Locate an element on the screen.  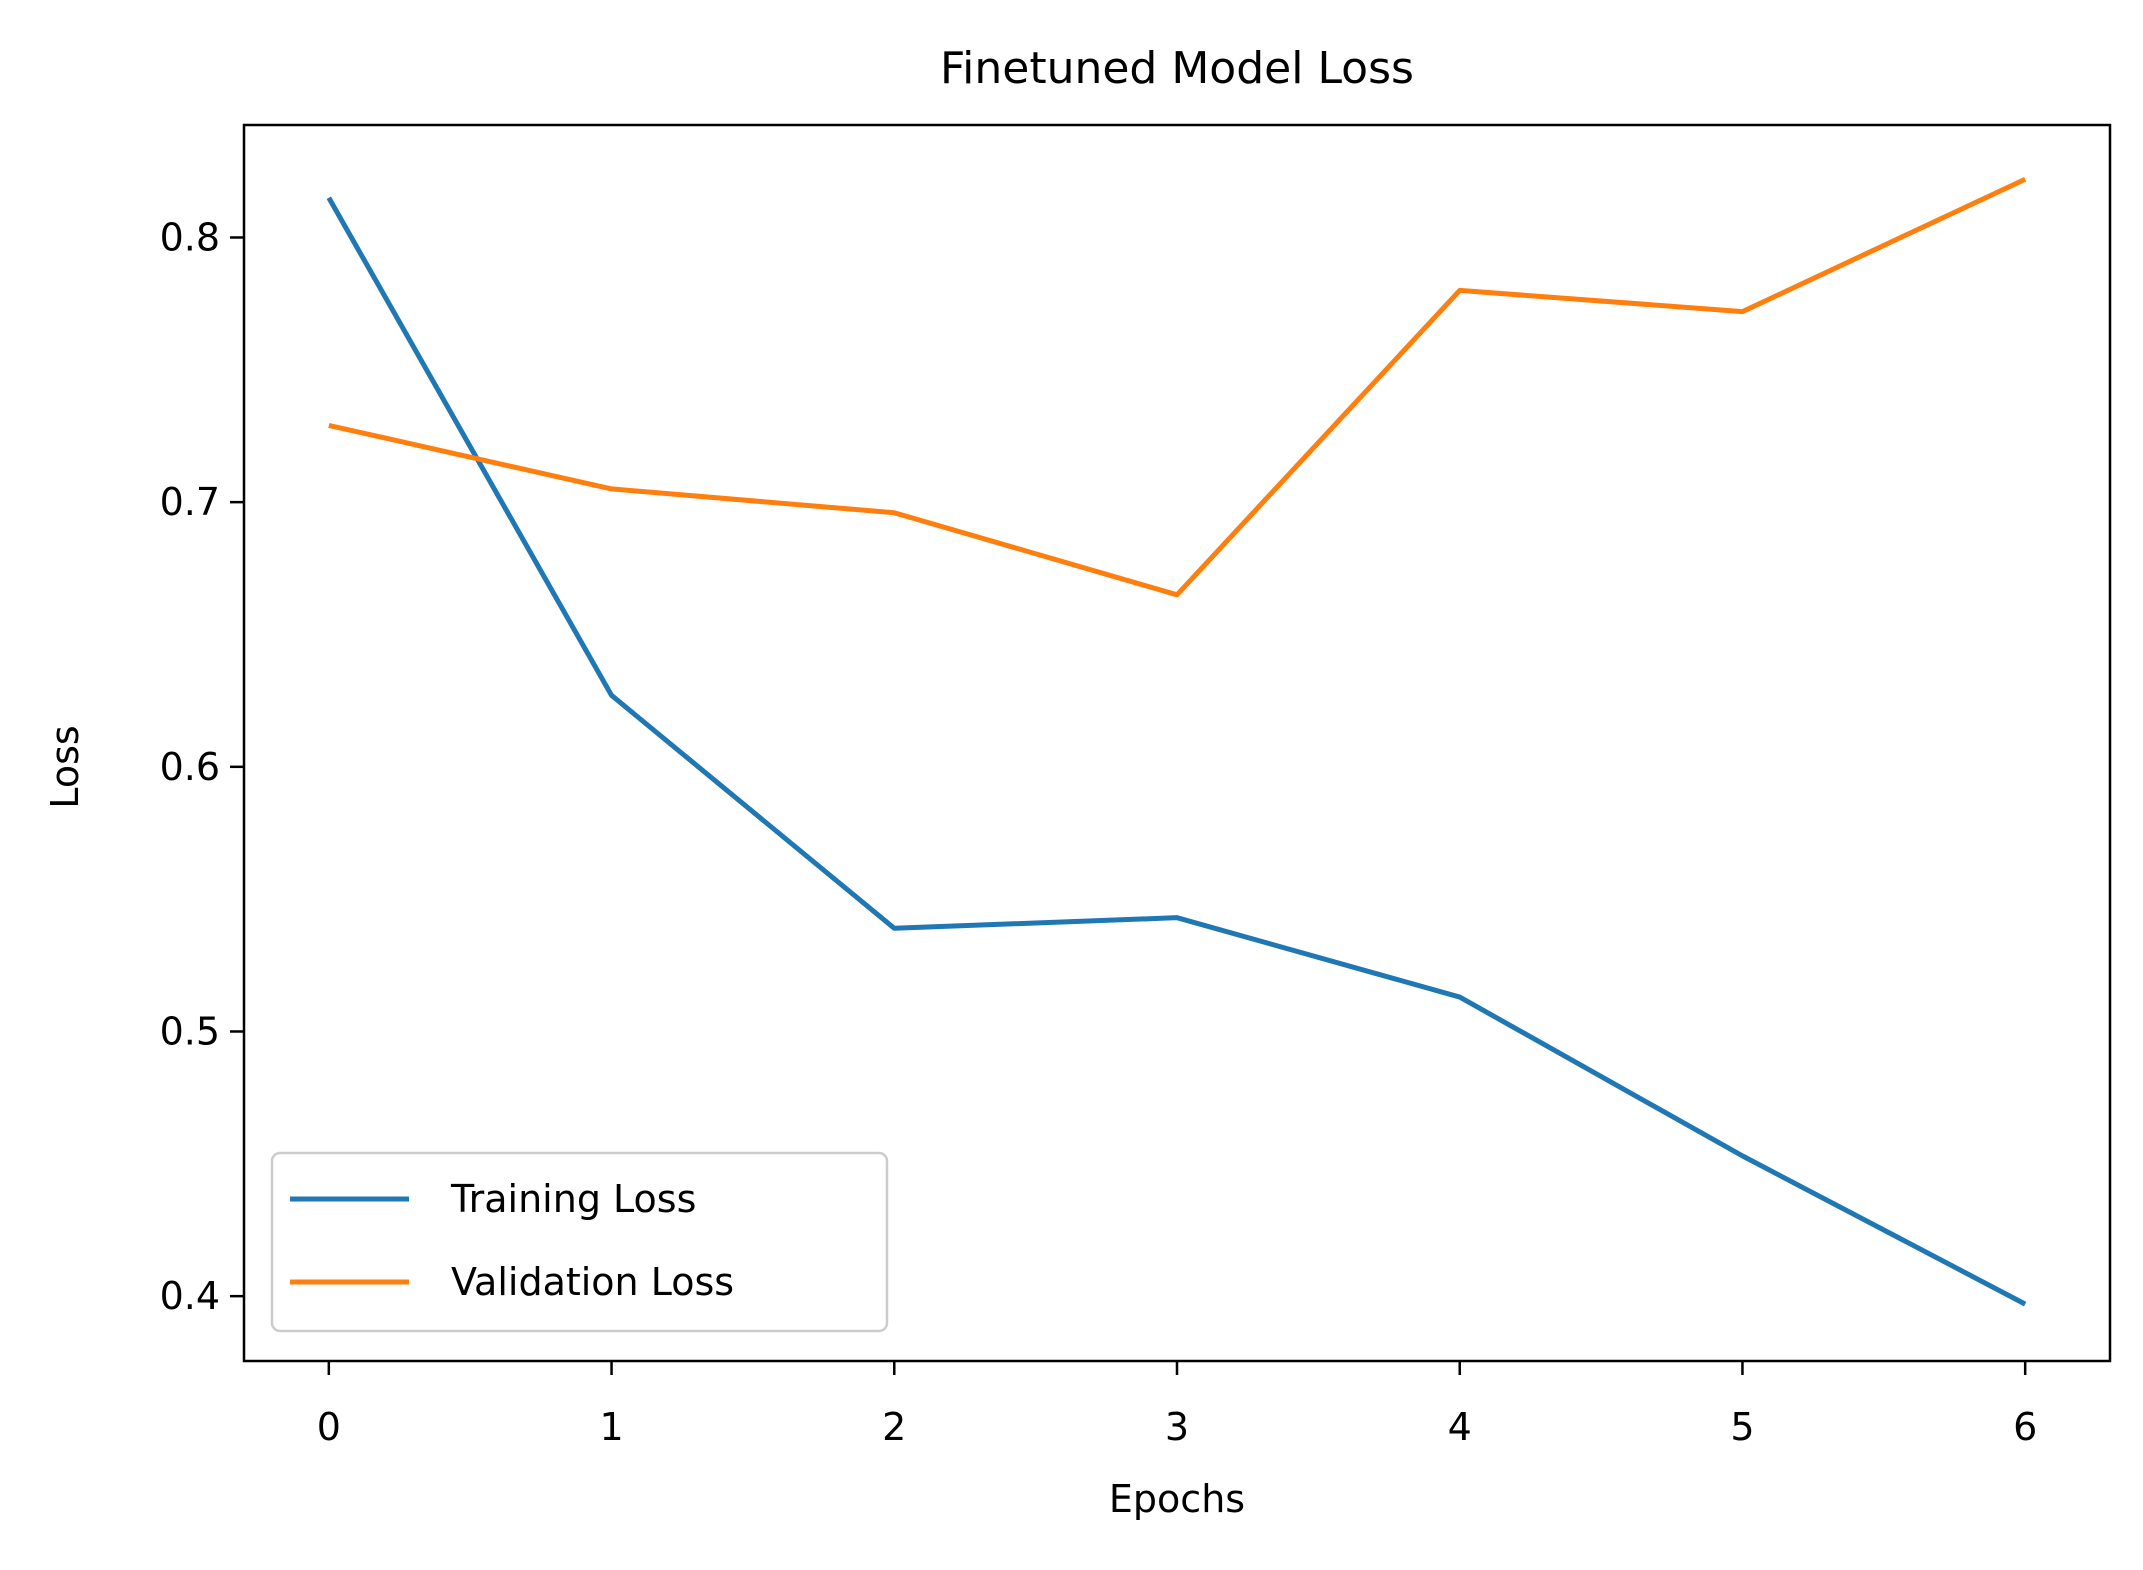
legend-label-validation-loss: Validation Loss is located at coordinates (592, 1282).